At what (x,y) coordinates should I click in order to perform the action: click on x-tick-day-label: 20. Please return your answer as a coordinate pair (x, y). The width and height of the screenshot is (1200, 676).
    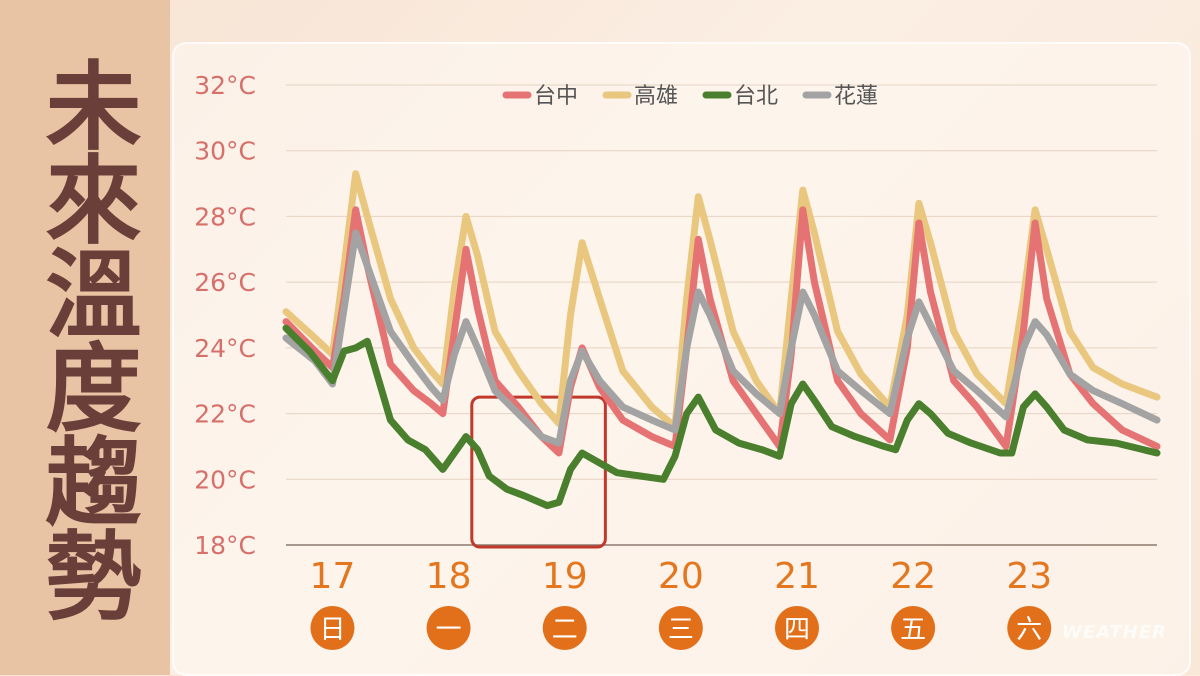
    Looking at the image, I should click on (681, 576).